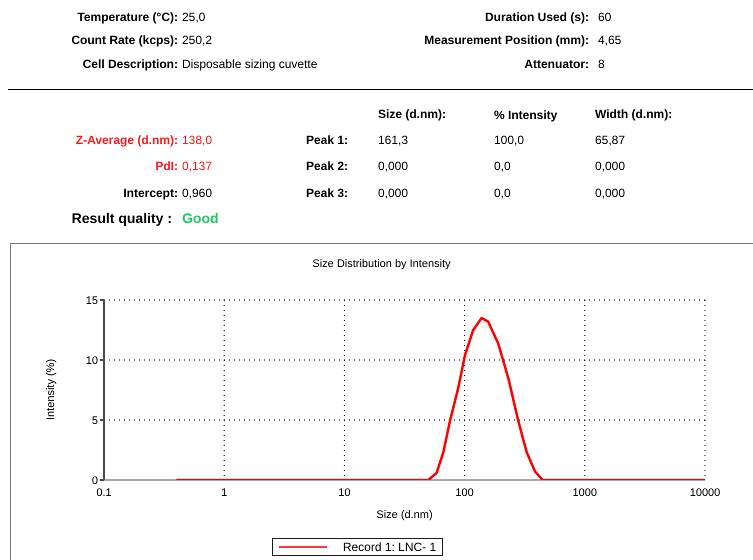 The width and height of the screenshot is (753, 560). I want to click on x-tick-label: 100, so click(464, 492).